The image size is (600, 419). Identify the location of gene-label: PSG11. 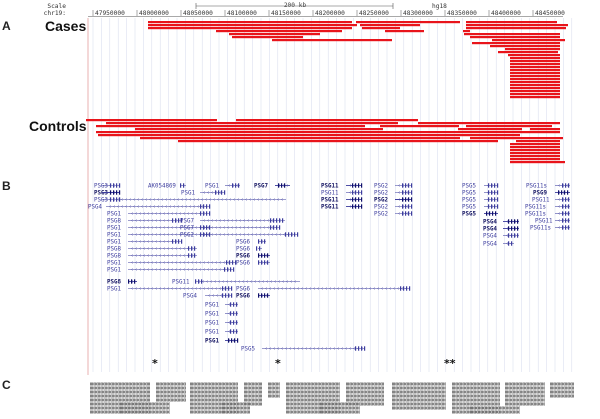
(330, 194).